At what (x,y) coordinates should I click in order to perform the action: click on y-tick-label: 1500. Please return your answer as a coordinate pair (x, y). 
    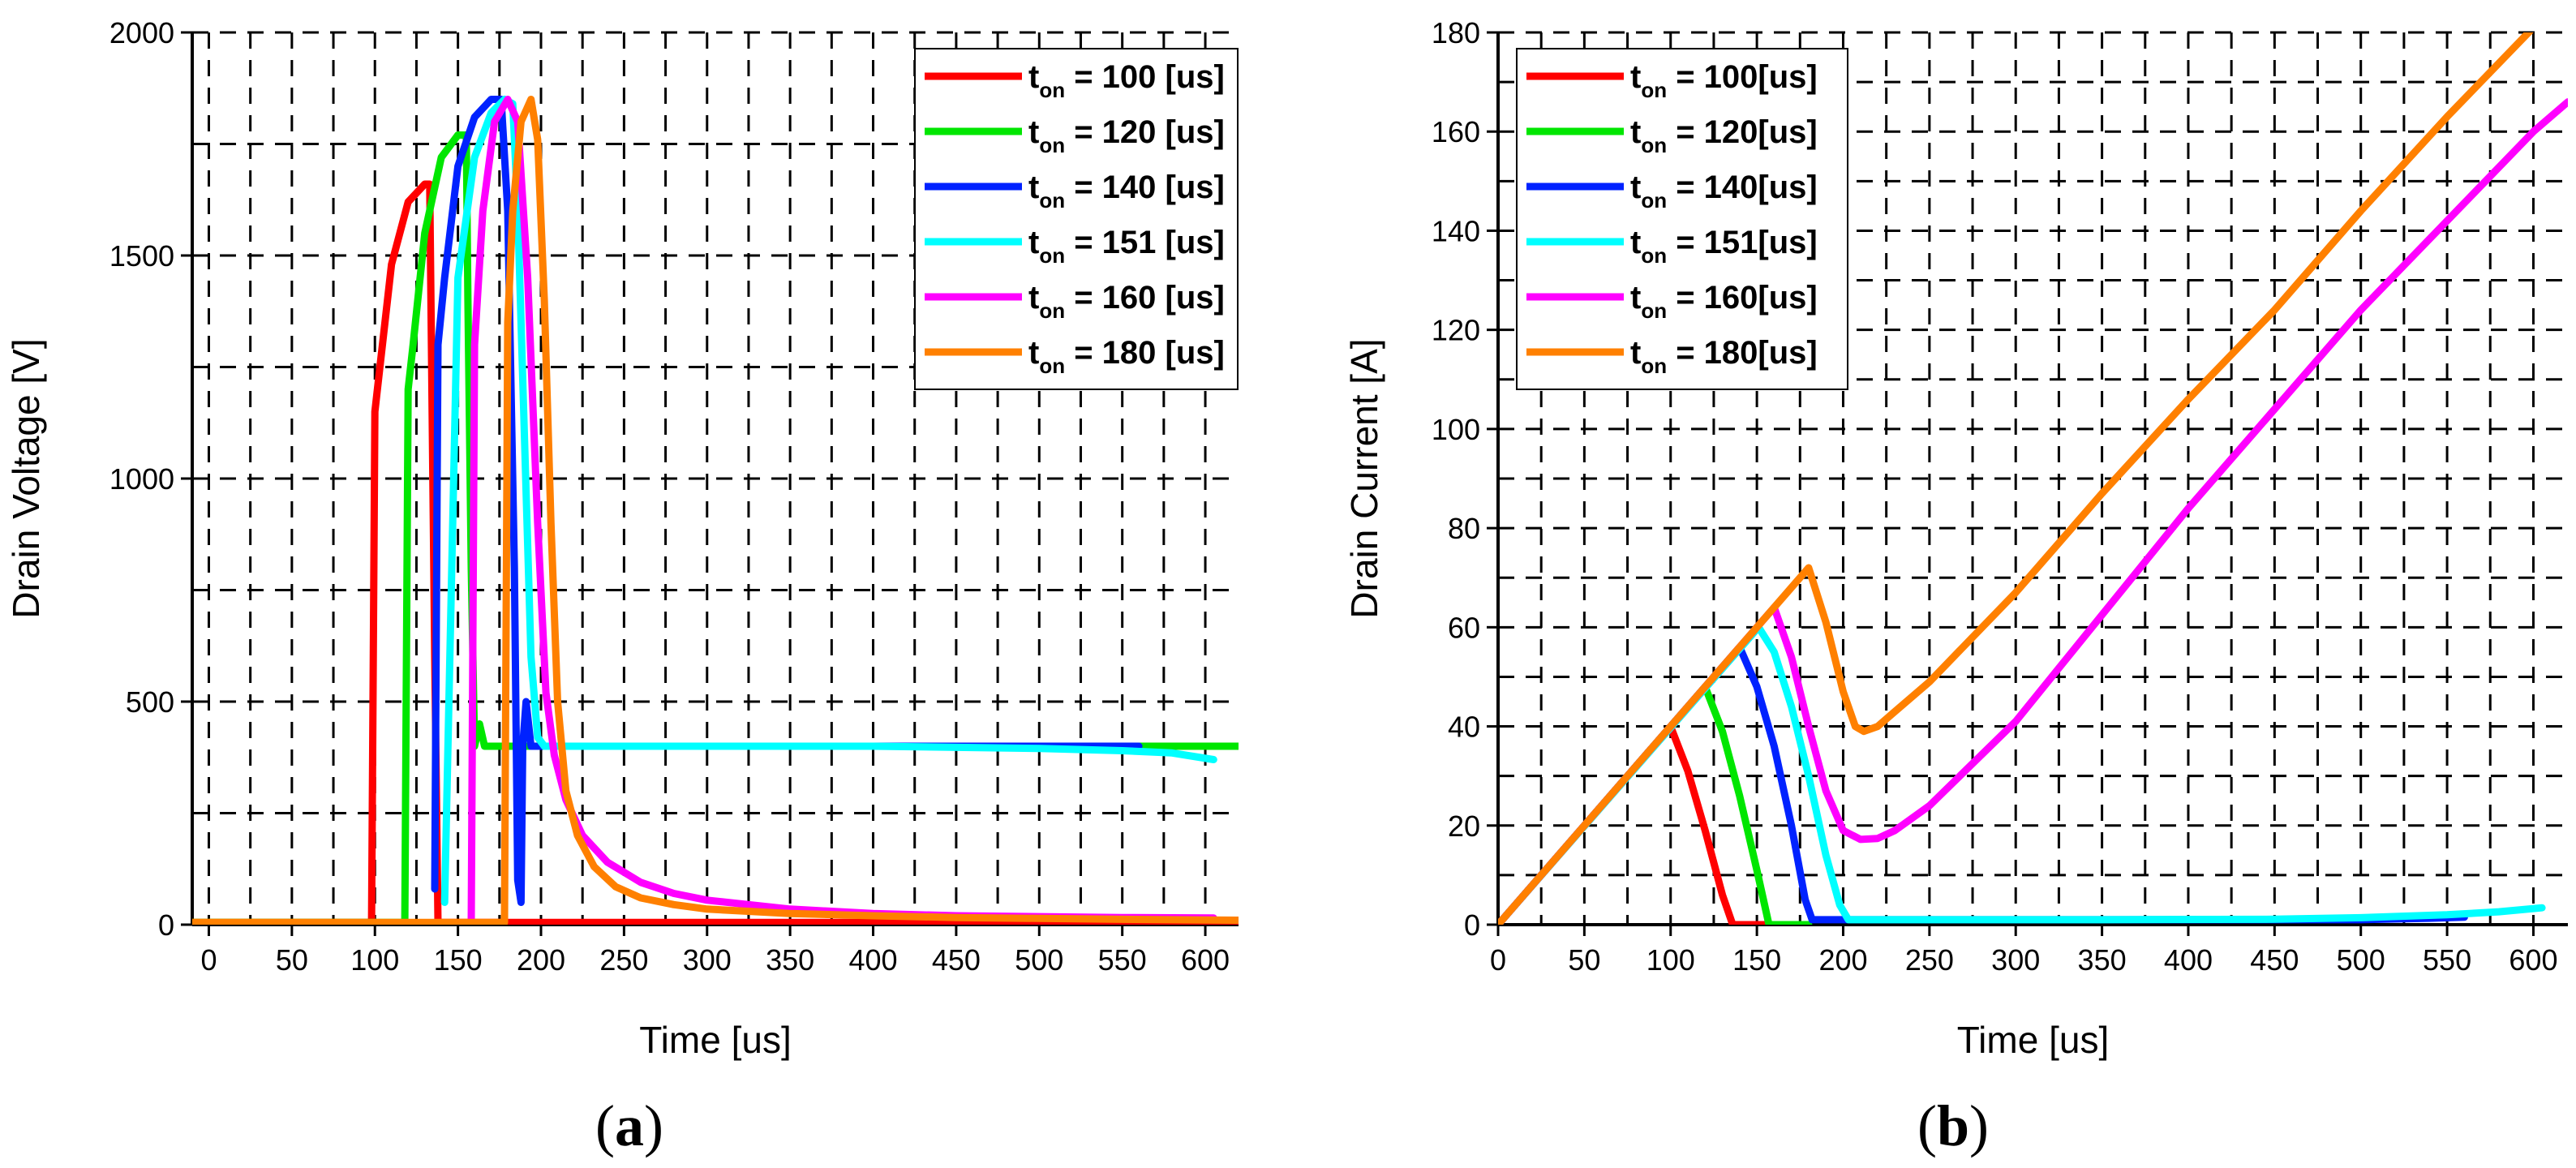
    Looking at the image, I should click on (141, 256).